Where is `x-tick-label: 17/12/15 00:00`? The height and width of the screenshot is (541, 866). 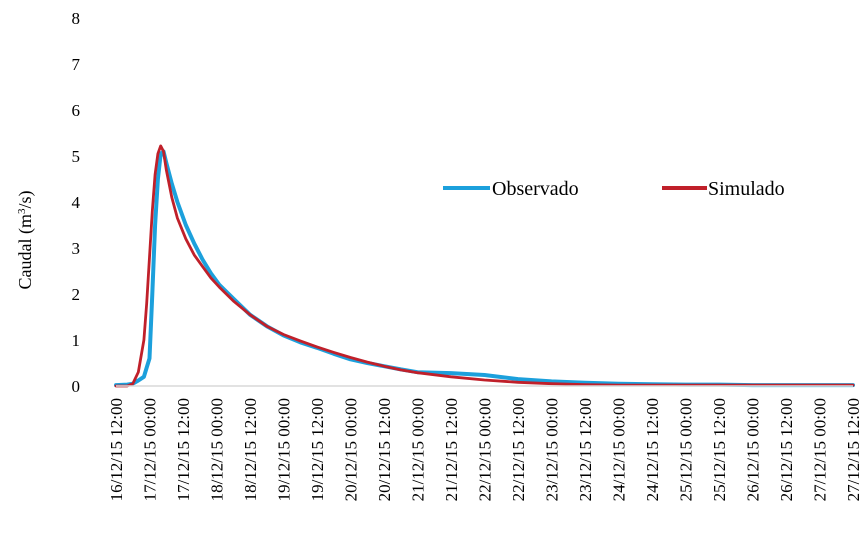
x-tick-label: 17/12/15 00:00 is located at coordinates (150, 449).